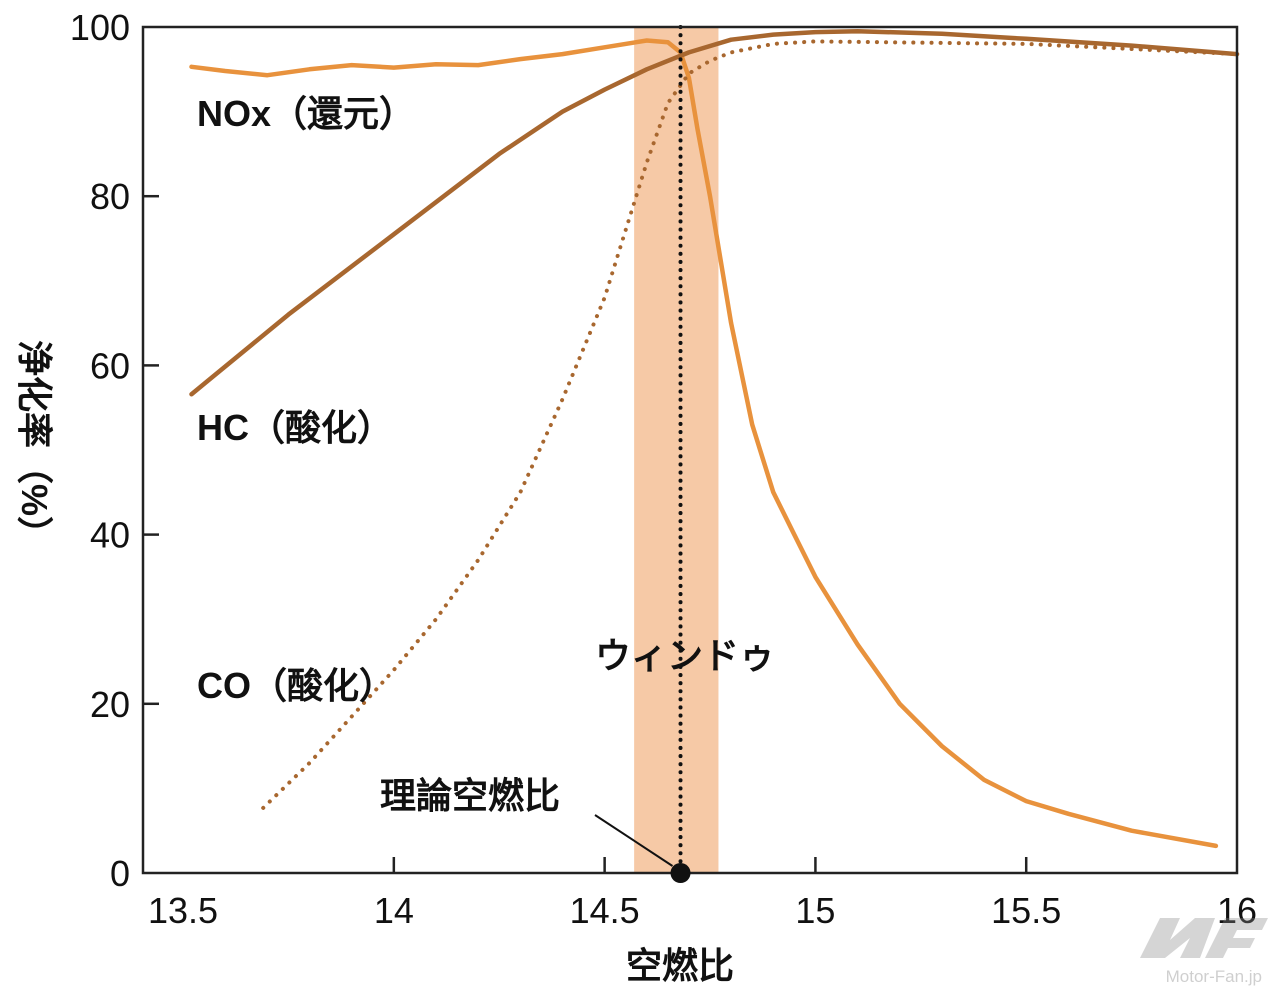  What do you see at coordinates (110, 365) in the screenshot?
I see `y-tick-label: 60` at bounding box center [110, 365].